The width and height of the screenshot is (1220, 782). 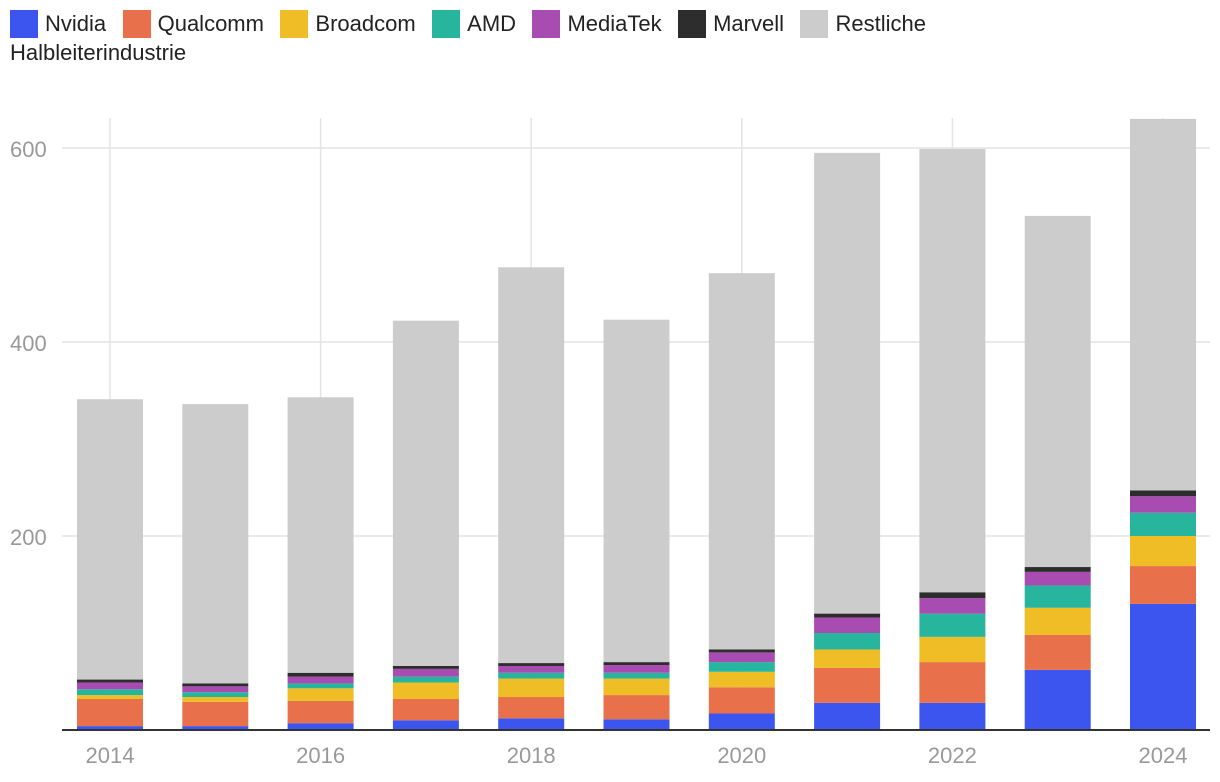 What do you see at coordinates (1057, 596) in the screenshot?
I see `bar-segment-amd-2023` at bounding box center [1057, 596].